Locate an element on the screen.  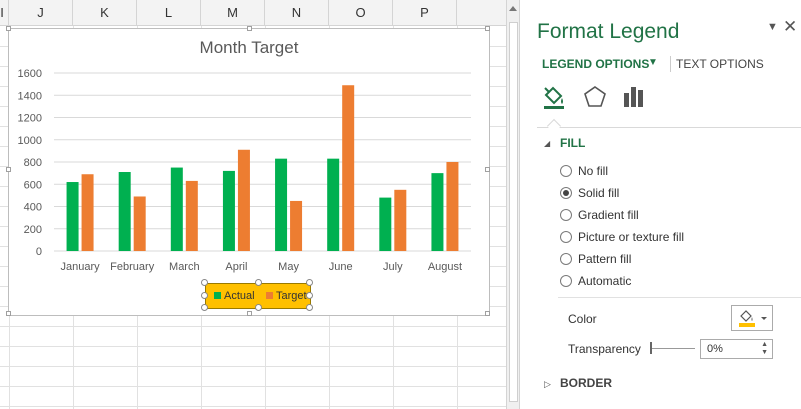
border-section-heading: BORDER is located at coordinates (586, 383).